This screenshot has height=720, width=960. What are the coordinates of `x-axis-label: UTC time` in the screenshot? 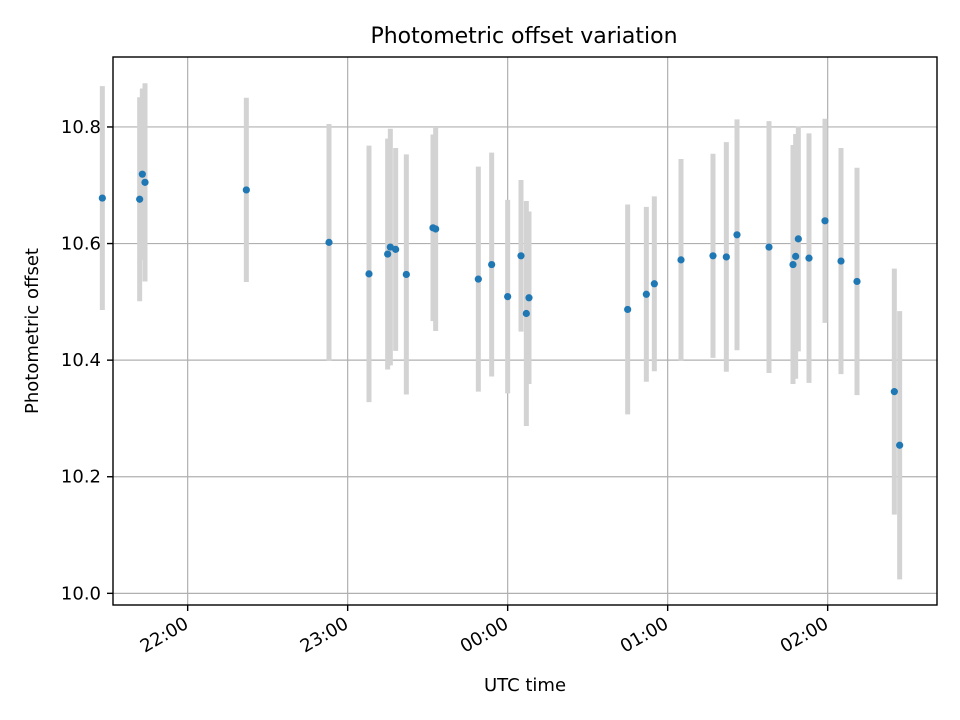 It's located at (525, 685).